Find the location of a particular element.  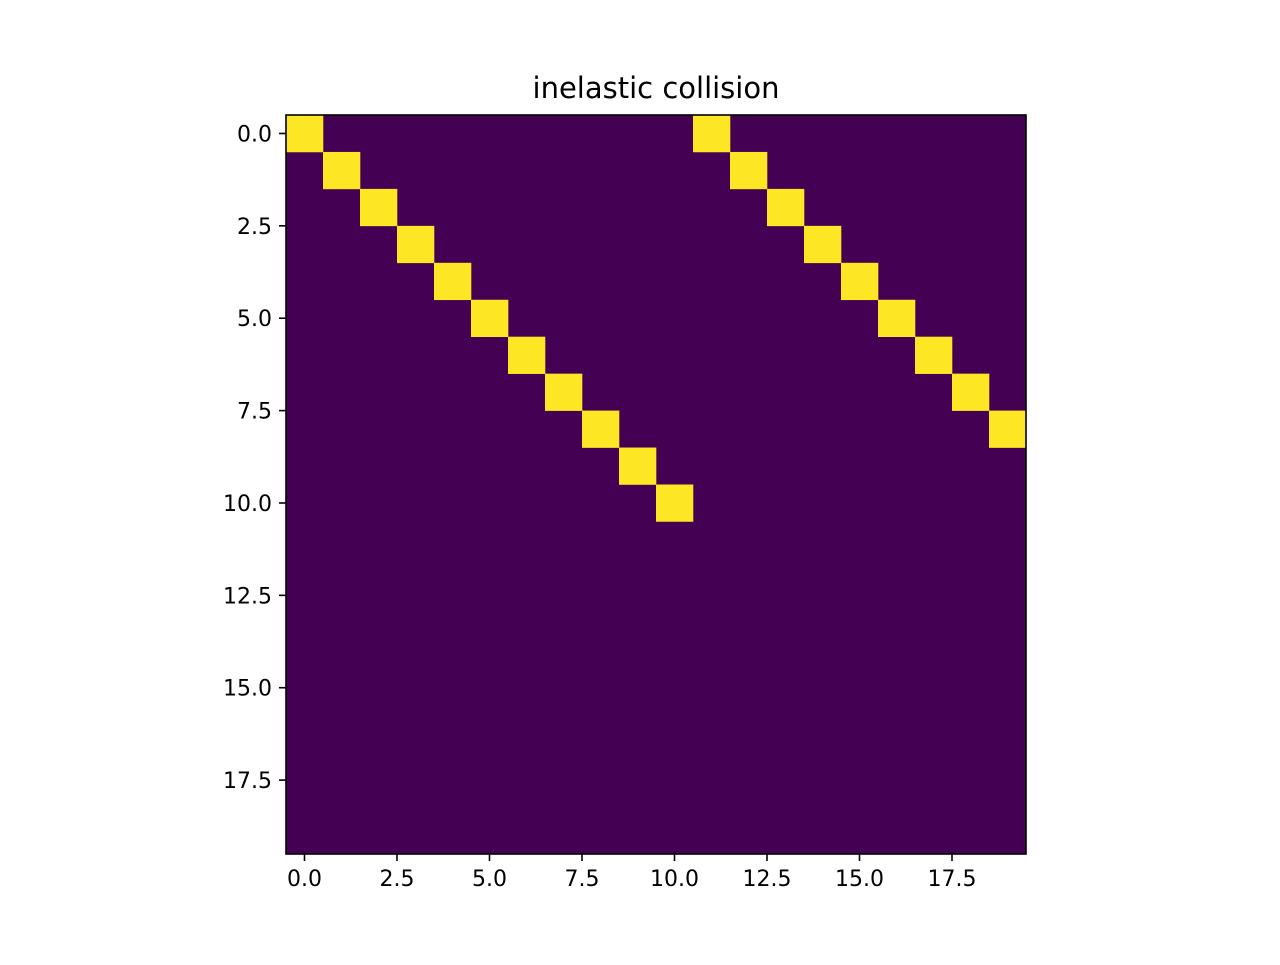

y-tick-label: 15.0 is located at coordinates (247, 689).